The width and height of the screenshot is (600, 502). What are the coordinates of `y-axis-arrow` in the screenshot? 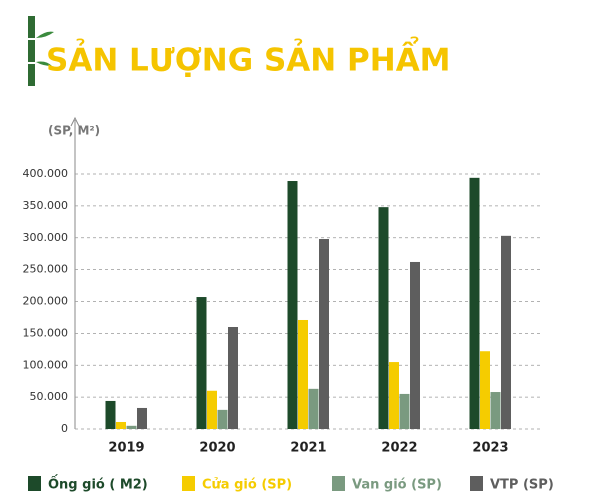 It's located at (75, 121).